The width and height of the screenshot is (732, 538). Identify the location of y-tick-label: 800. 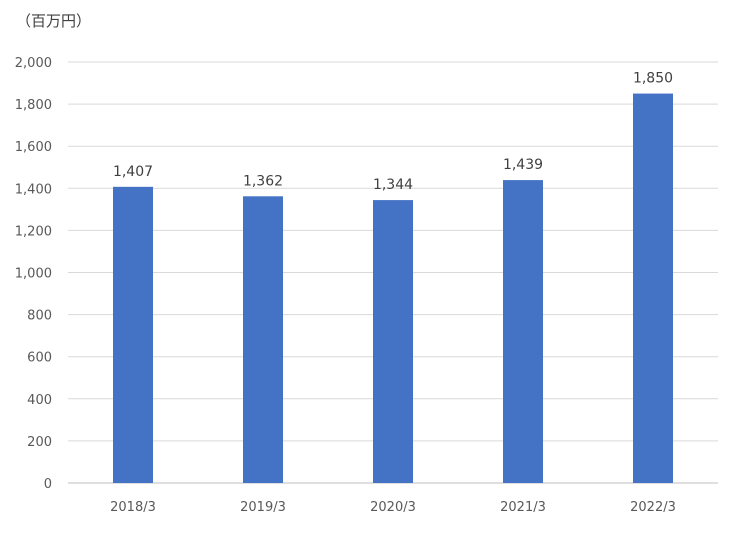
(39, 316).